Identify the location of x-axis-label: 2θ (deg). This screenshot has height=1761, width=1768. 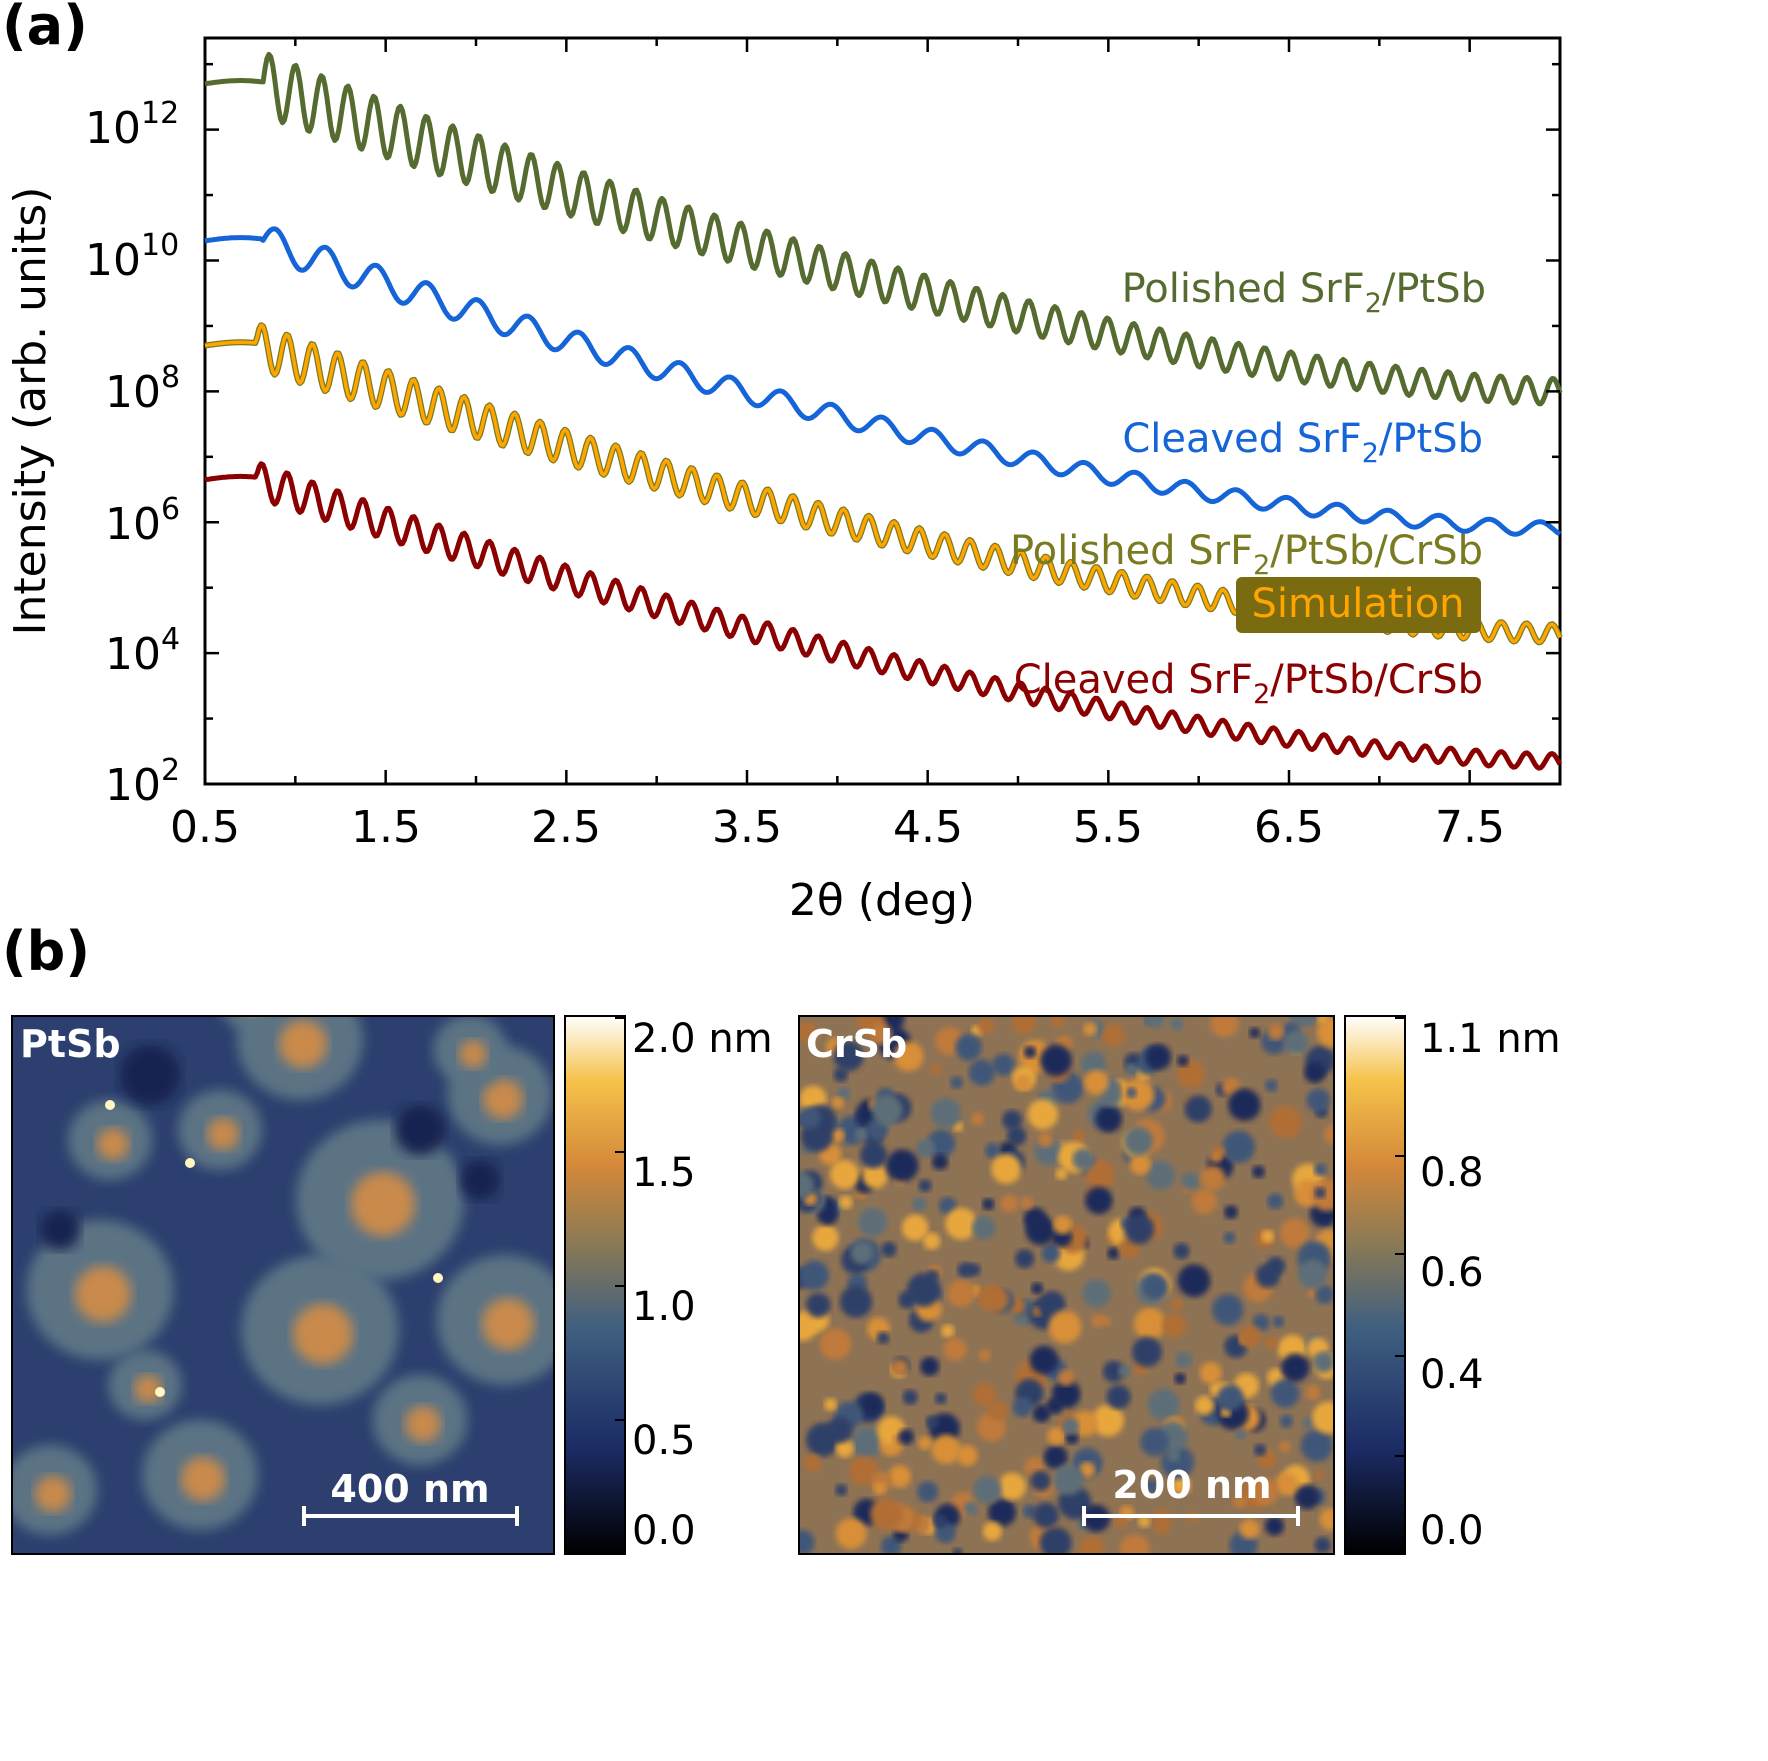
(882, 900).